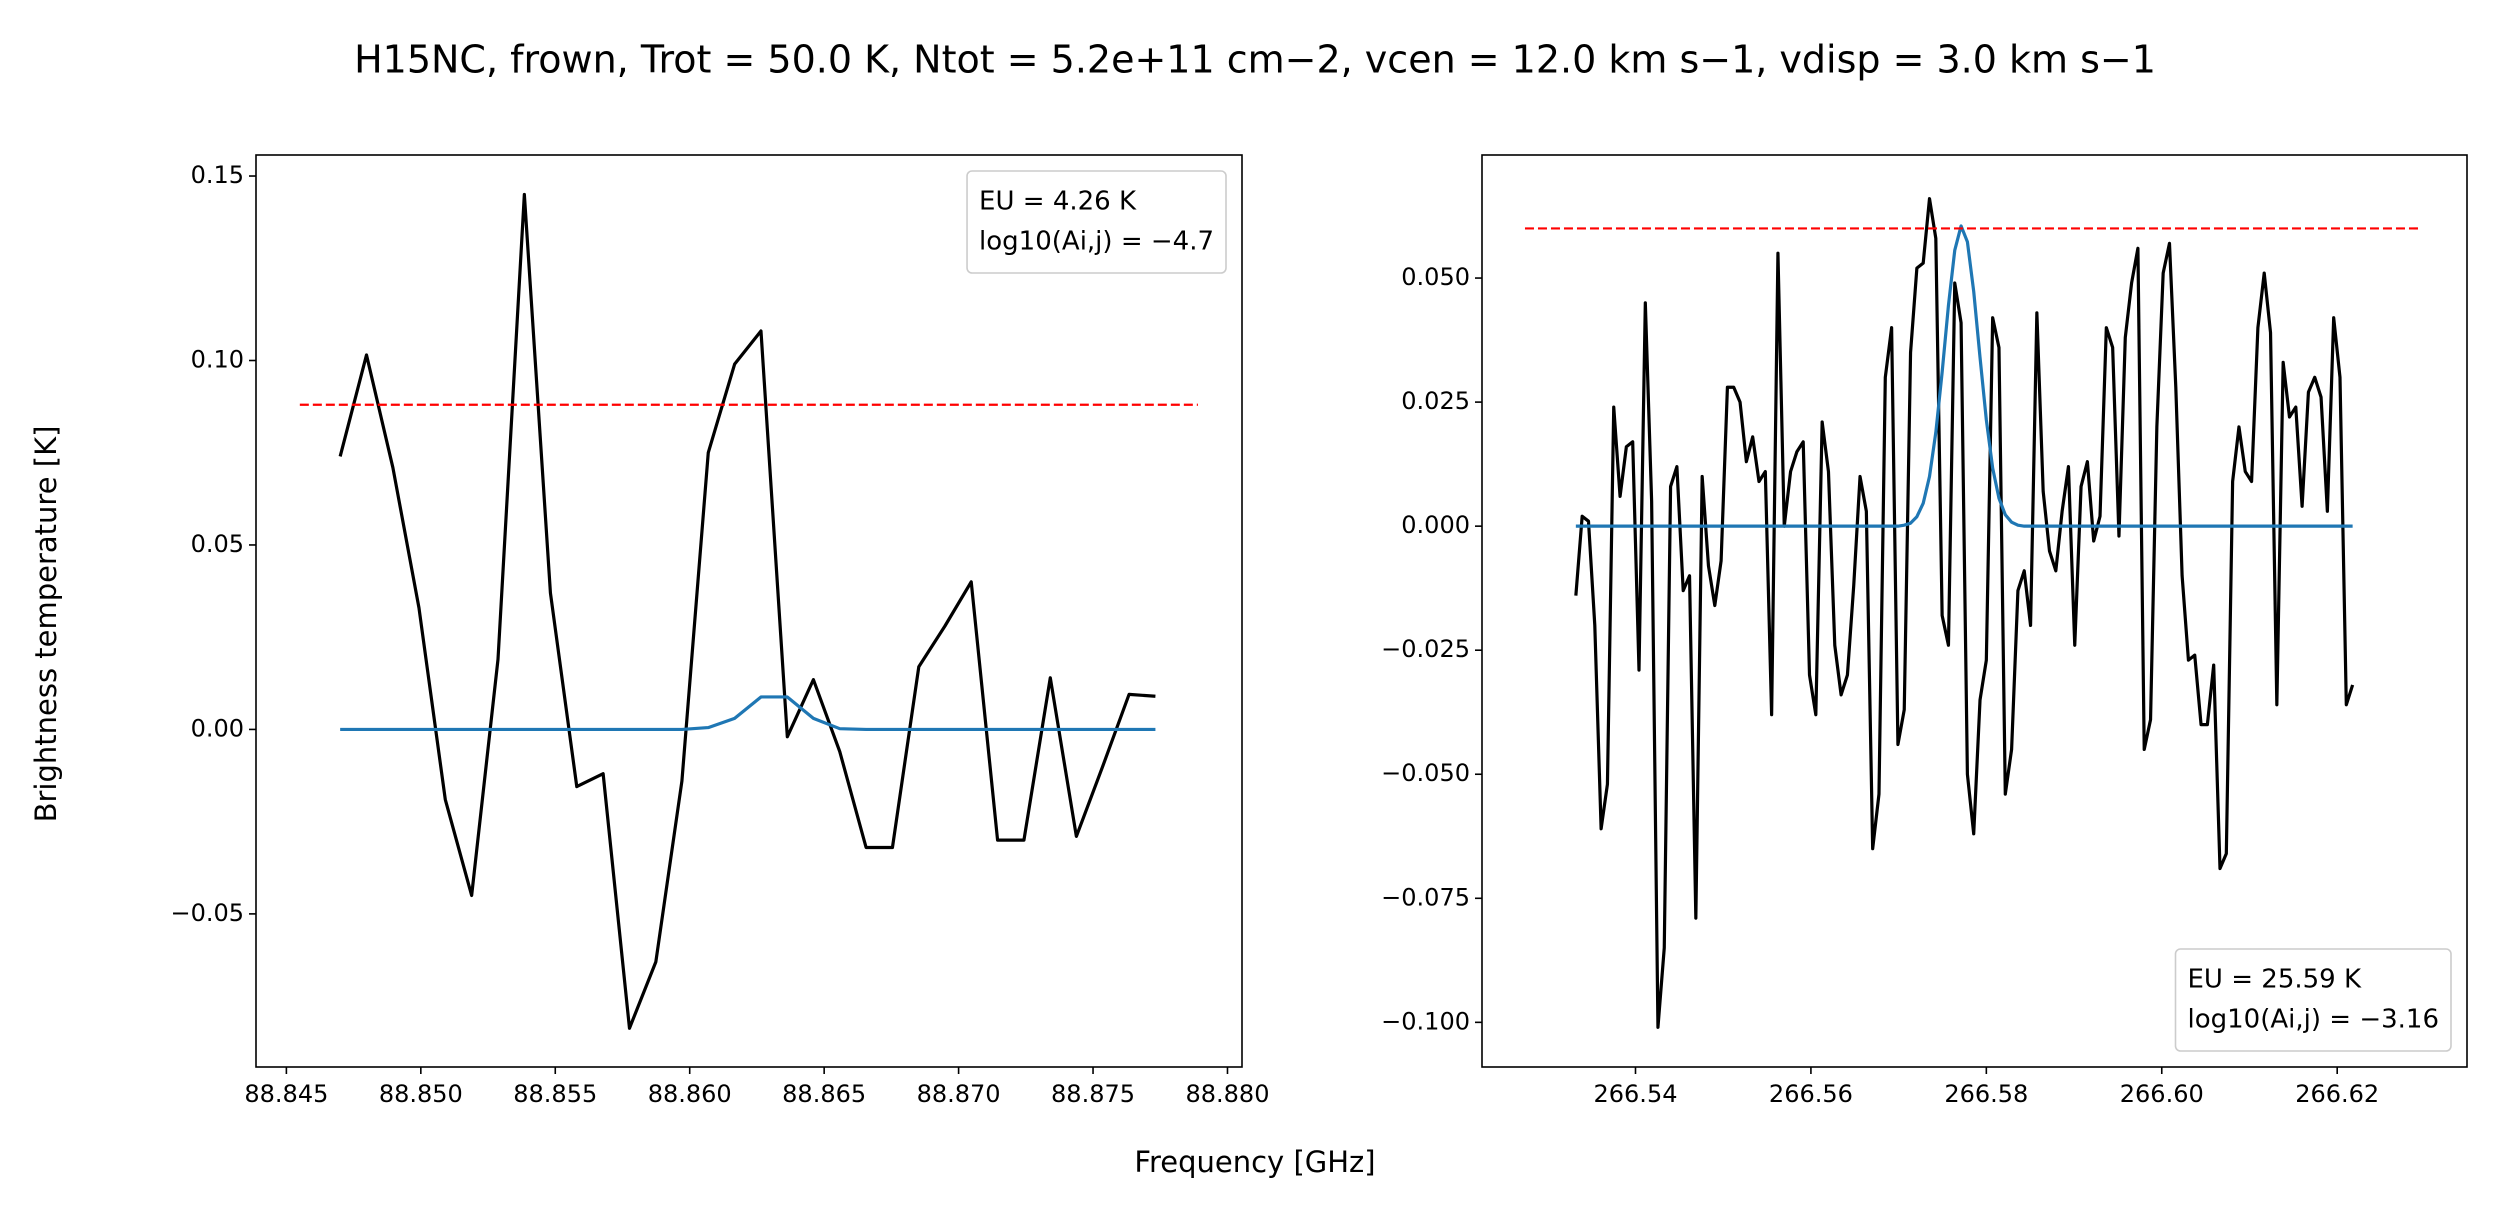  What do you see at coordinates (2275, 980) in the screenshot?
I see `annotation-text: EU = 25.59 K` at bounding box center [2275, 980].